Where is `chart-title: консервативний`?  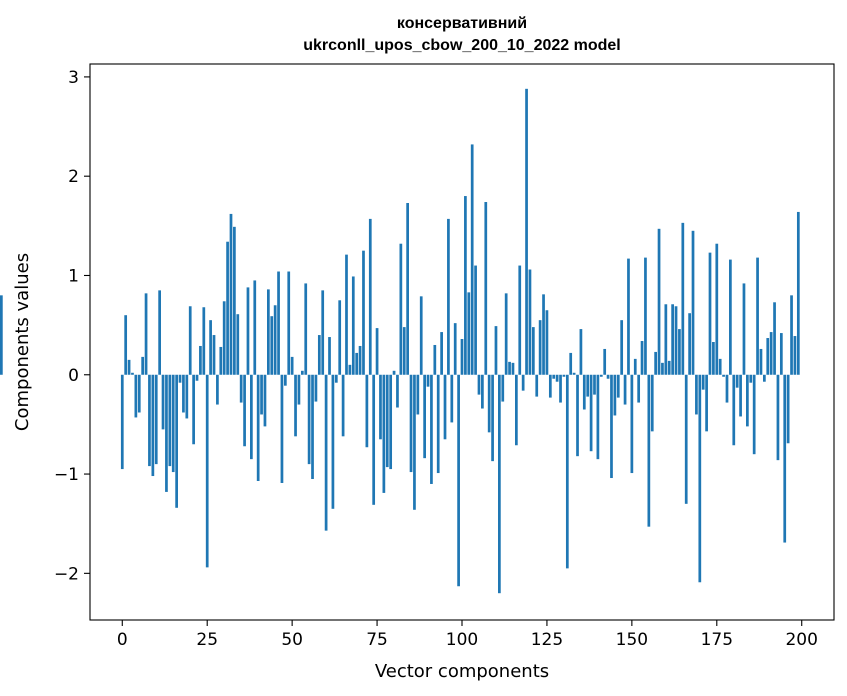
chart-title: консервативний is located at coordinates (462, 23).